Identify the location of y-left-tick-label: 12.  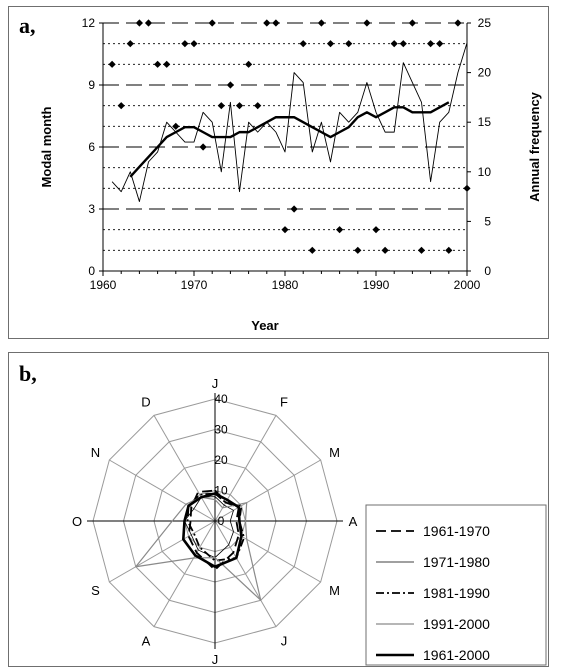
(89, 23).